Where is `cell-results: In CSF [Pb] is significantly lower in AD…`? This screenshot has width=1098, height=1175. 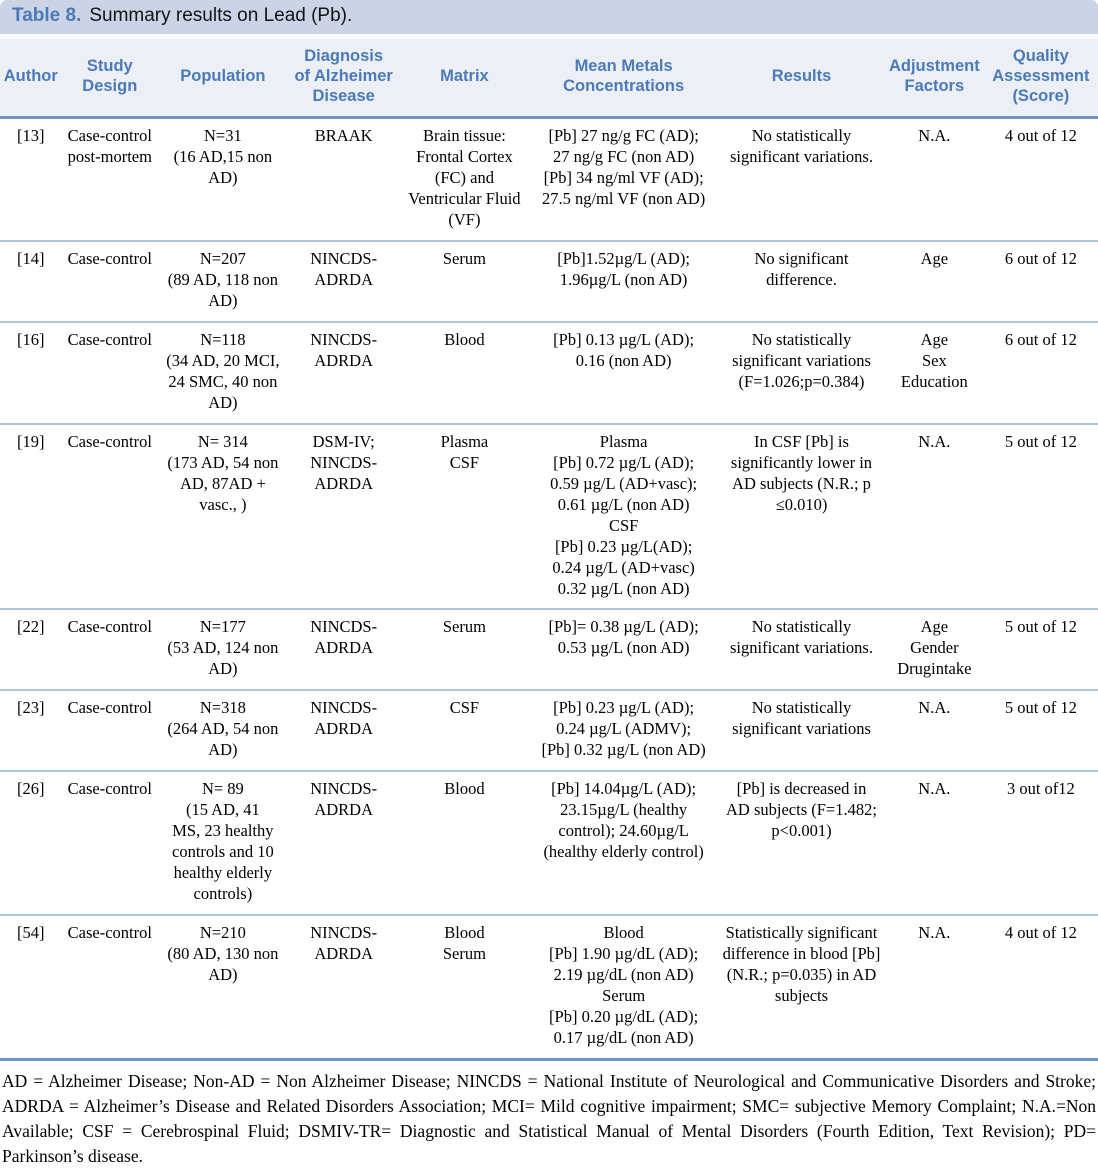 cell-results: In CSF [Pb] is significantly lower in AD… is located at coordinates (801, 517).